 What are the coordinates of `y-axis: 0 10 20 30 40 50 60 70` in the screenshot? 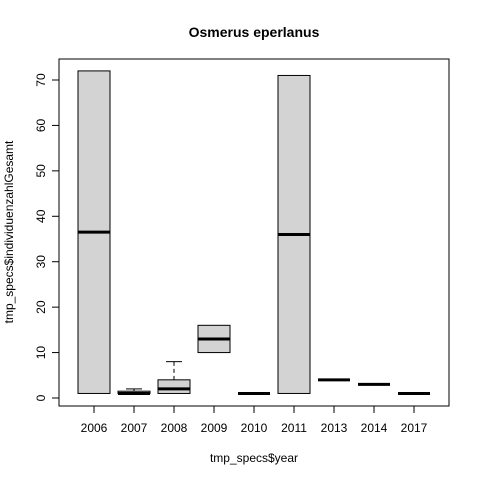 It's located at (47, 237).